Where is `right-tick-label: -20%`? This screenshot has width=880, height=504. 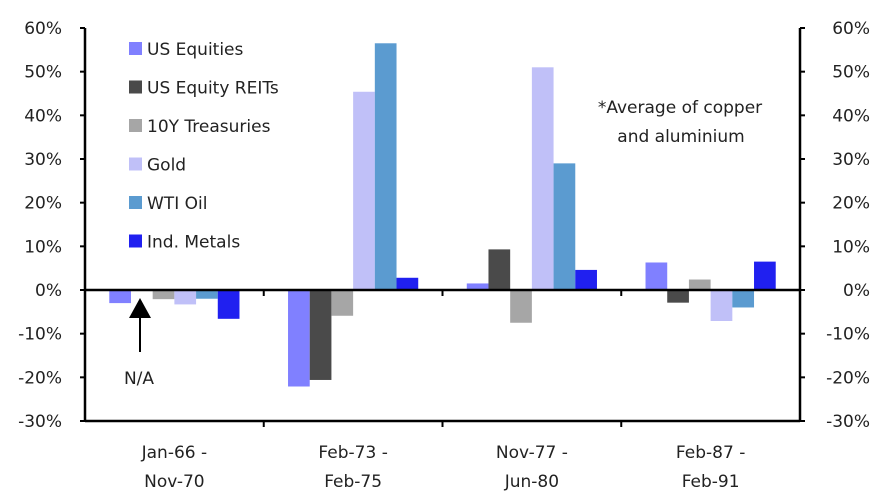
right-tick-label: -20% is located at coordinates (848, 378).